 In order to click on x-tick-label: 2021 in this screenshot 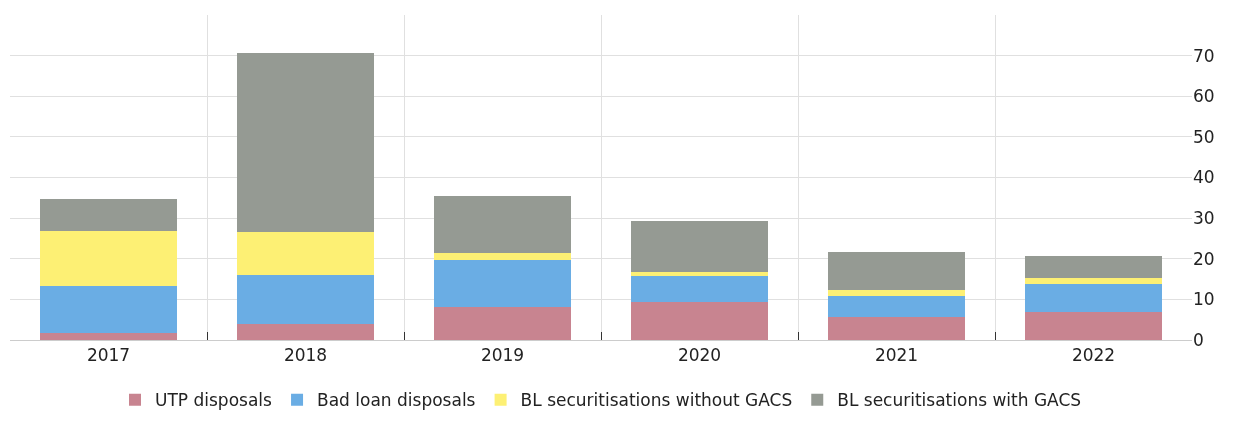, I will do `click(896, 355)`.